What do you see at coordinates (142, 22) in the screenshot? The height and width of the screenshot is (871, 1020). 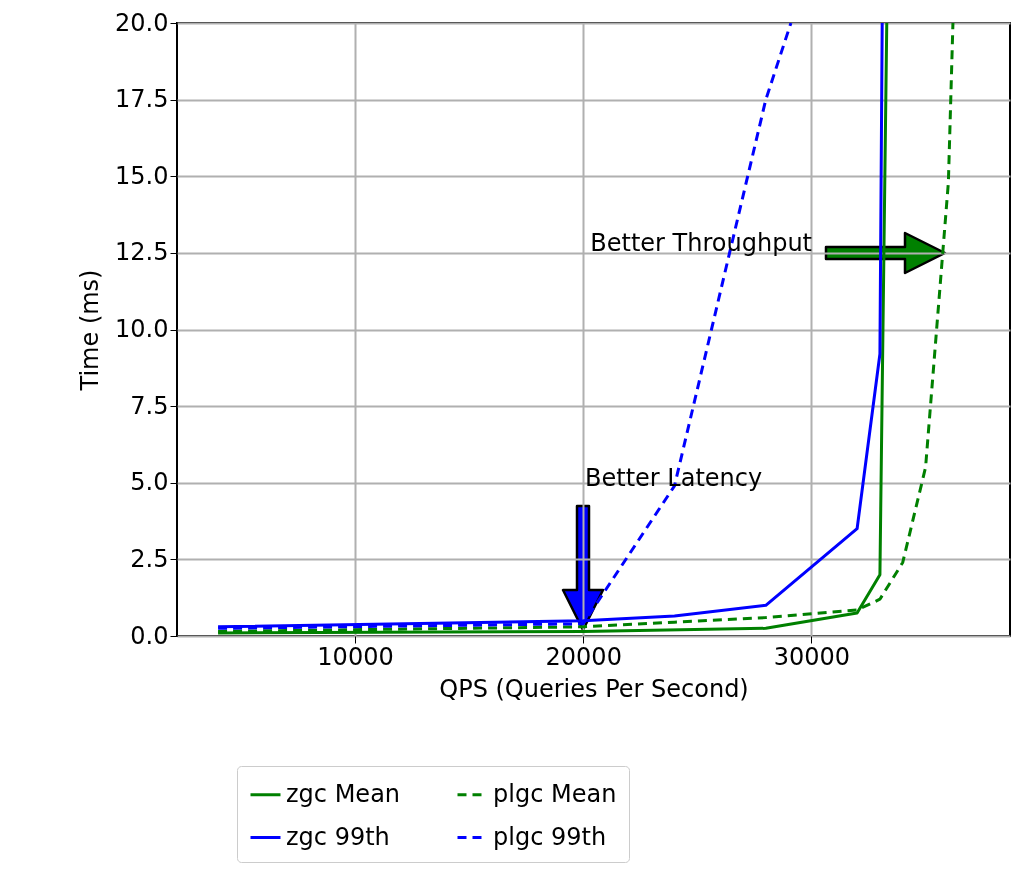 I see `y-tick-label: 20.0` at bounding box center [142, 22].